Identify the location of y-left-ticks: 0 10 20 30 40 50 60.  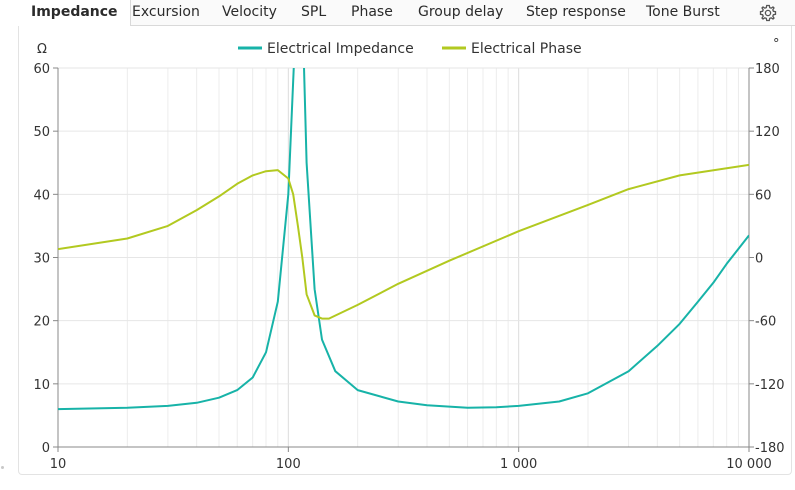
(45, 259).